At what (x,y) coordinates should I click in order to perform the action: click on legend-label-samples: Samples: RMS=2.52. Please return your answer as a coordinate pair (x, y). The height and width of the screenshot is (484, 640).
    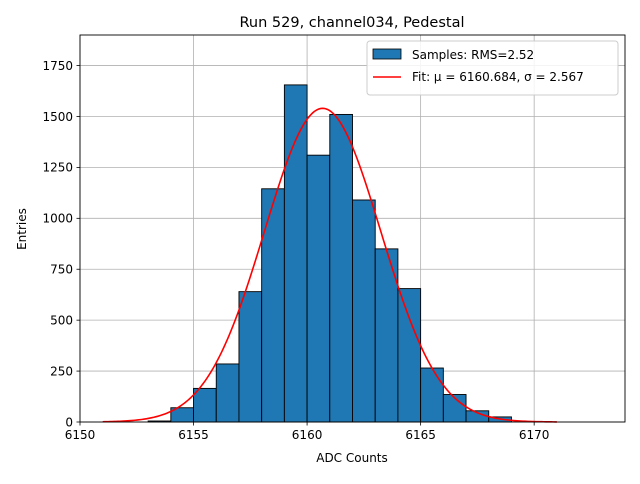
    Looking at the image, I should click on (473, 55).